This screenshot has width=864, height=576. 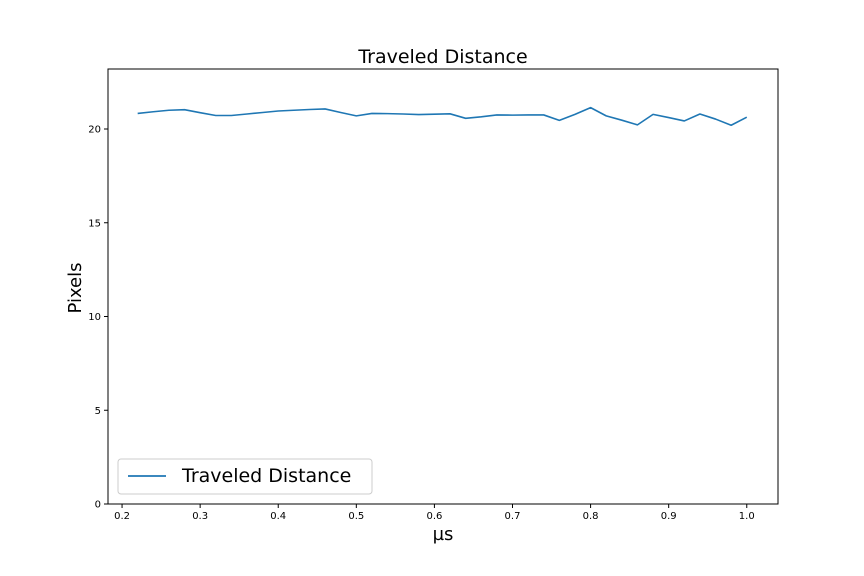 I want to click on legend-box, so click(x=245, y=476).